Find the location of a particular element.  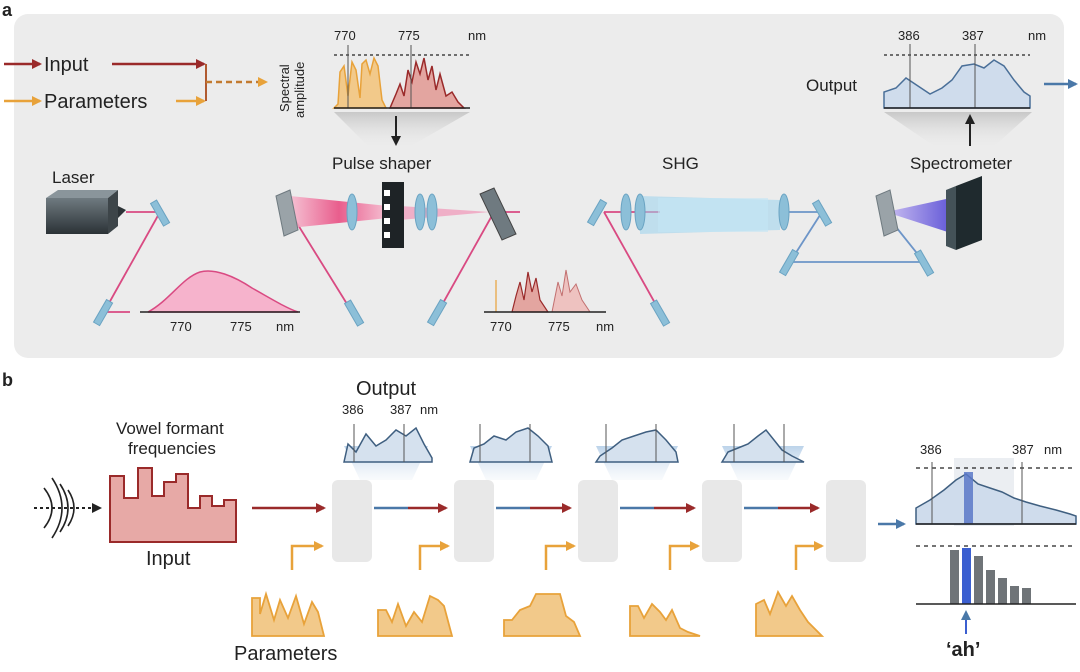

top-tick-770: 770 is located at coordinates (345, 35).